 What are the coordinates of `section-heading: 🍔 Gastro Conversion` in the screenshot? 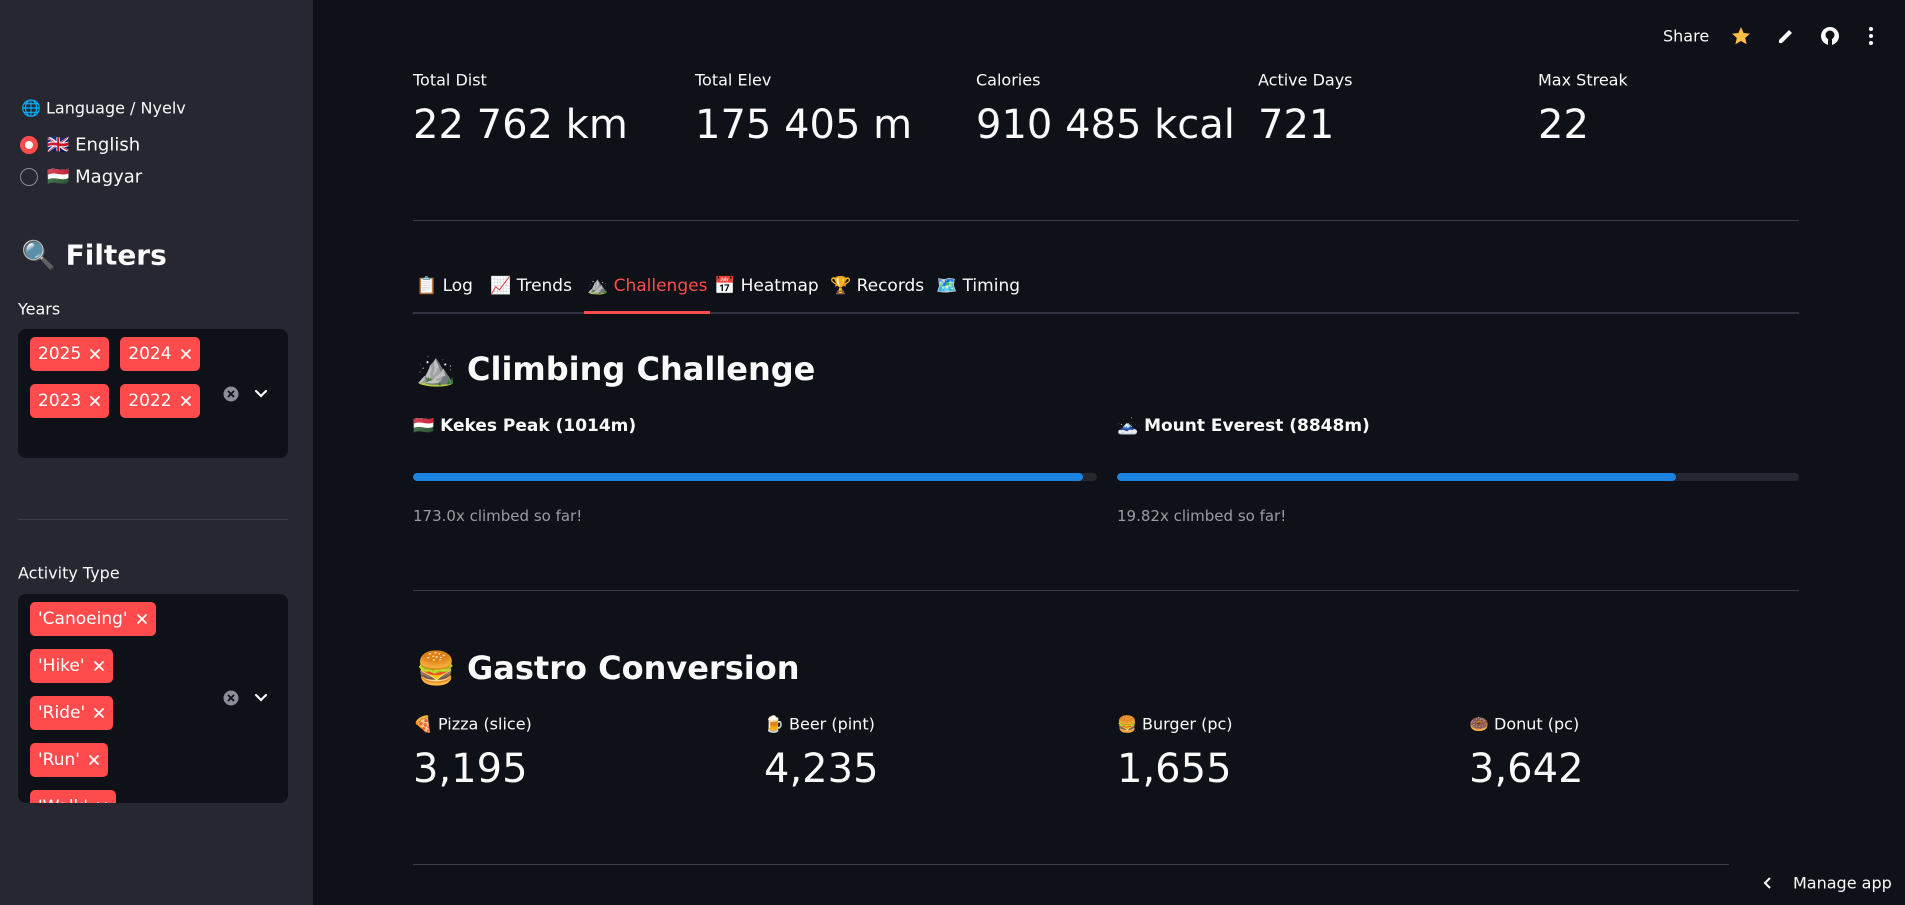 It's located at (608, 668).